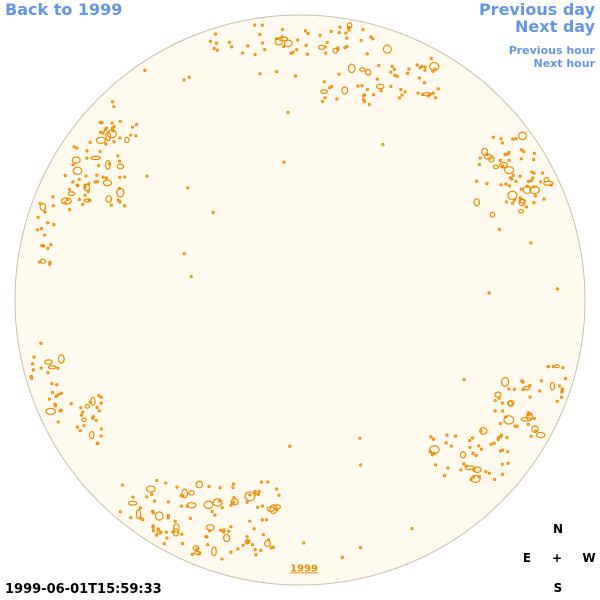 The width and height of the screenshot is (600, 600). Describe the element at coordinates (63, 9) in the screenshot. I see `back-link: Back to 1999` at that location.